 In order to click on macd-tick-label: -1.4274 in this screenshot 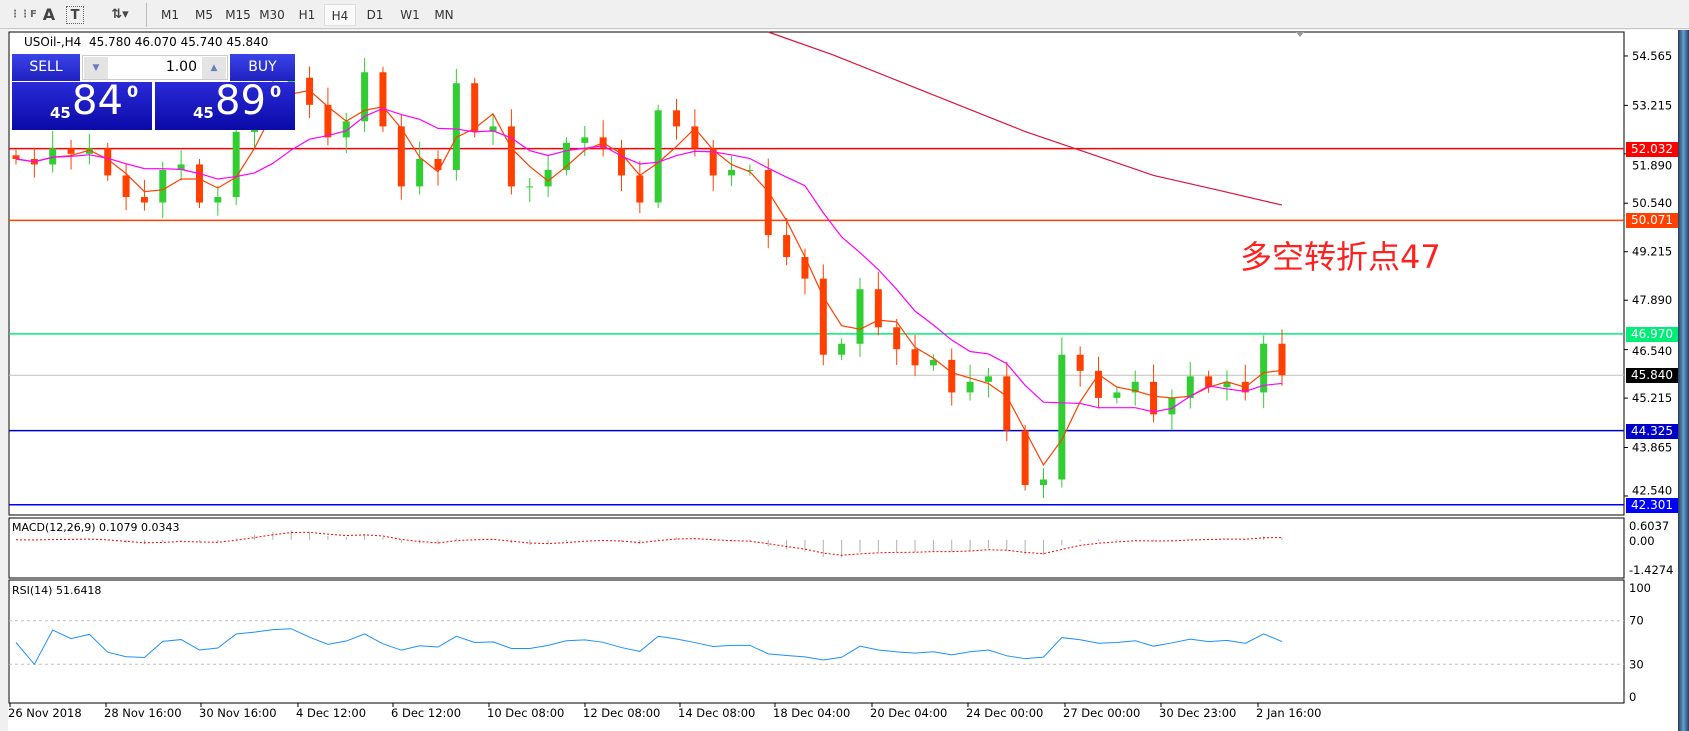, I will do `click(1651, 570)`.